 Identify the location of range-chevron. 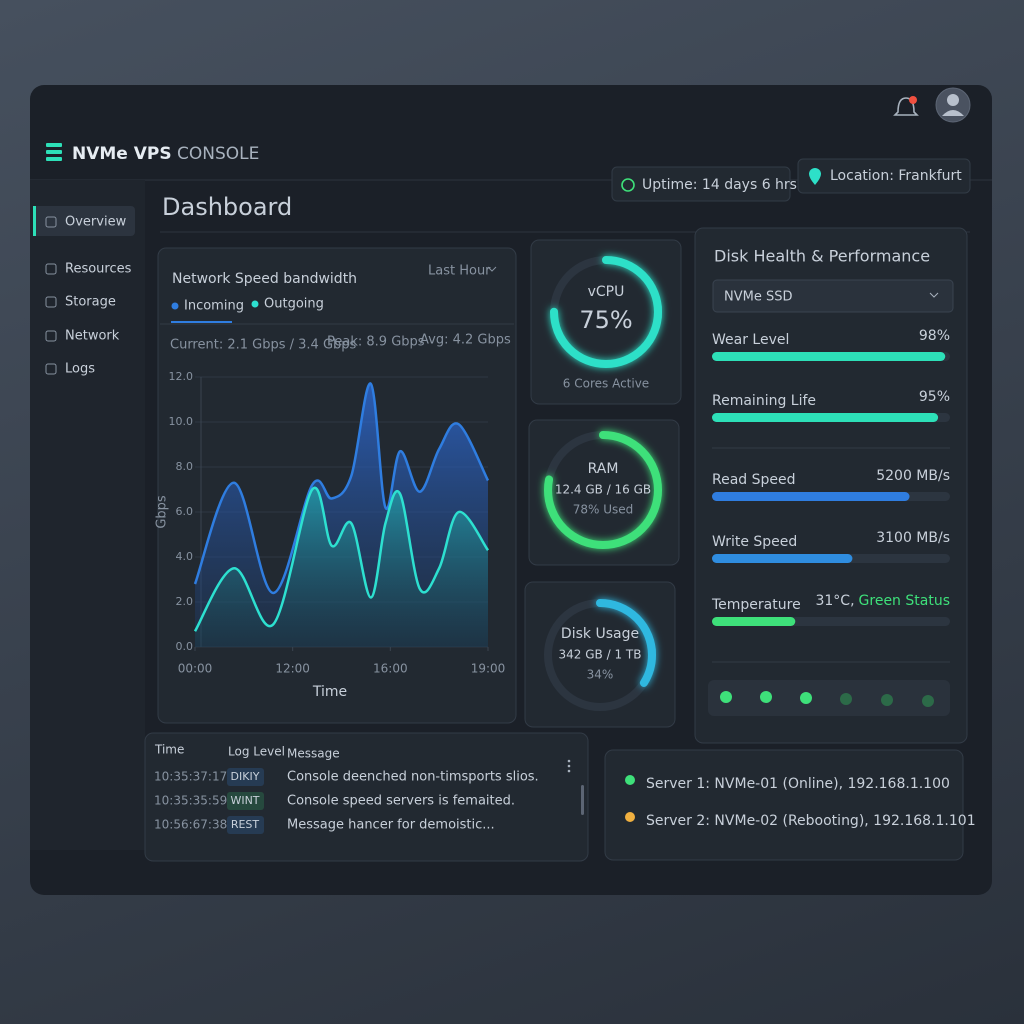
(492, 269).